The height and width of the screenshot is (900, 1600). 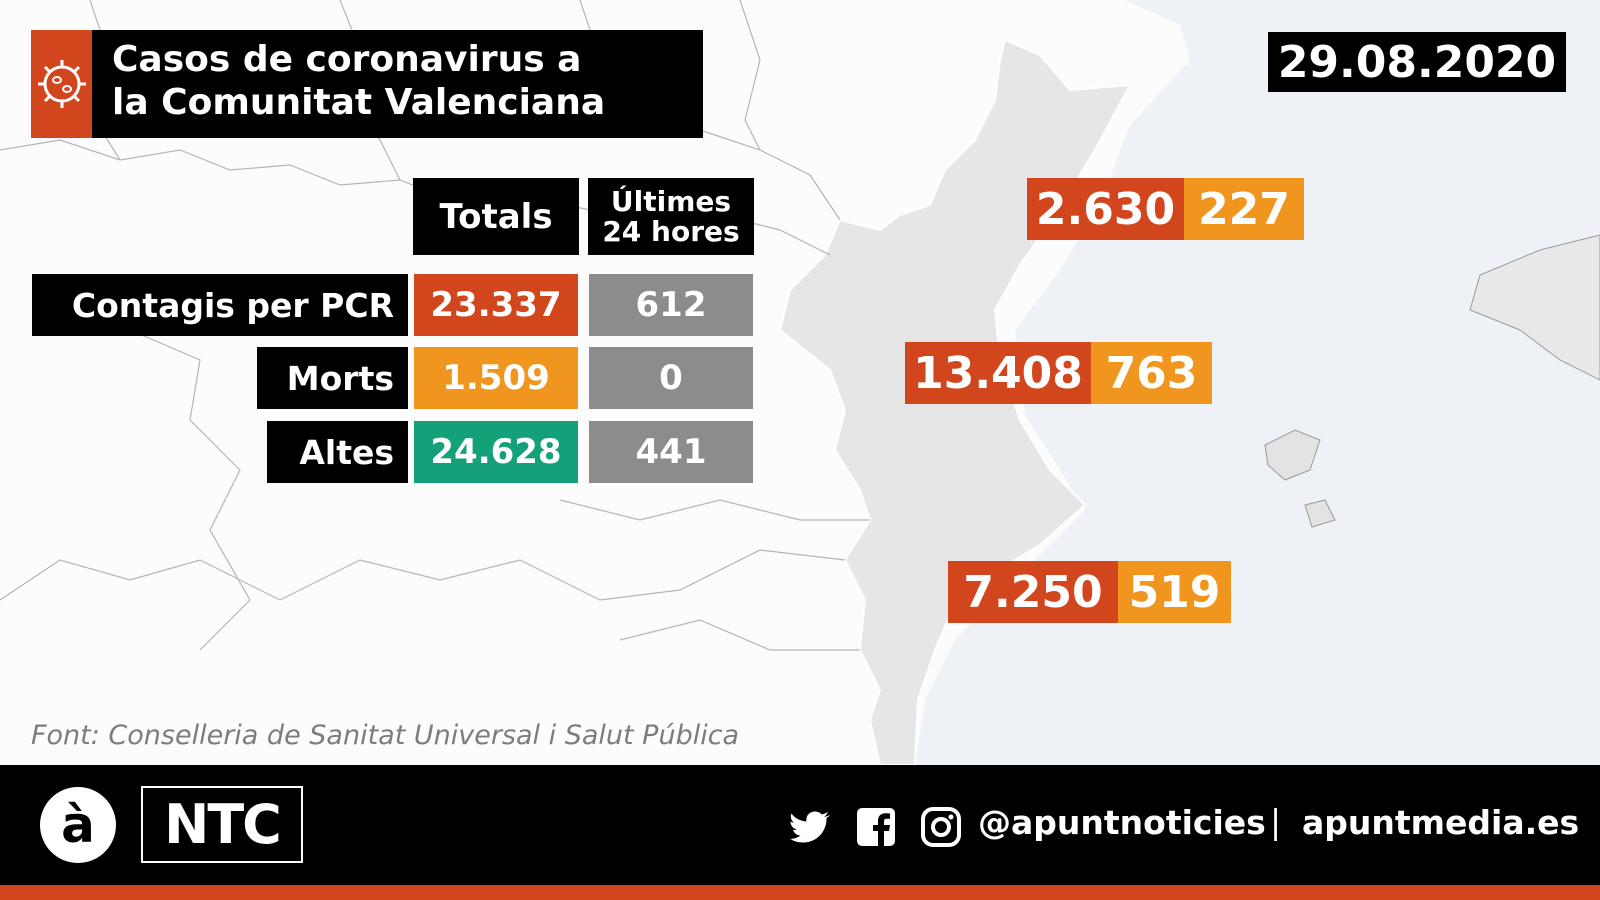 I want to click on region-2-total: 13.408, so click(x=998, y=373).